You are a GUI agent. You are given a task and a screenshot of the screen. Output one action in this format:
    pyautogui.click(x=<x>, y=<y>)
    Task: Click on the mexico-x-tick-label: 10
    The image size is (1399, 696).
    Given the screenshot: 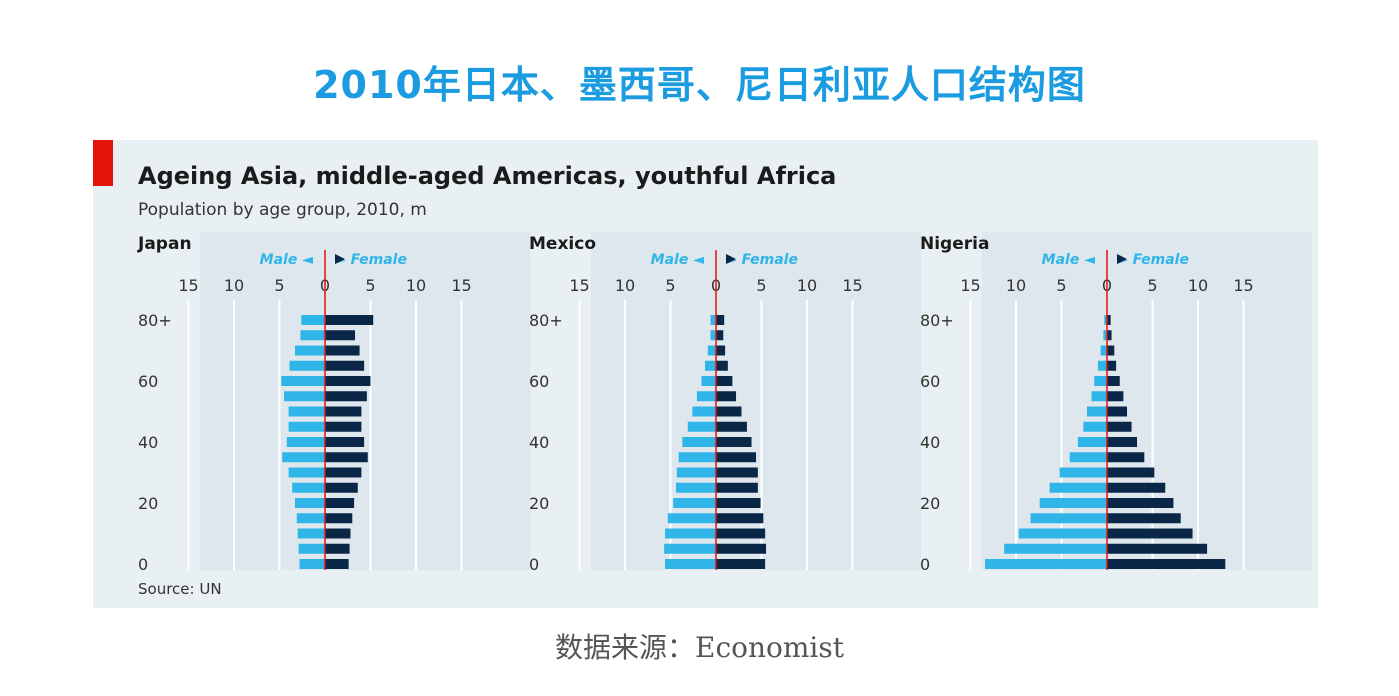 What is the action you would take?
    pyautogui.click(x=807, y=285)
    